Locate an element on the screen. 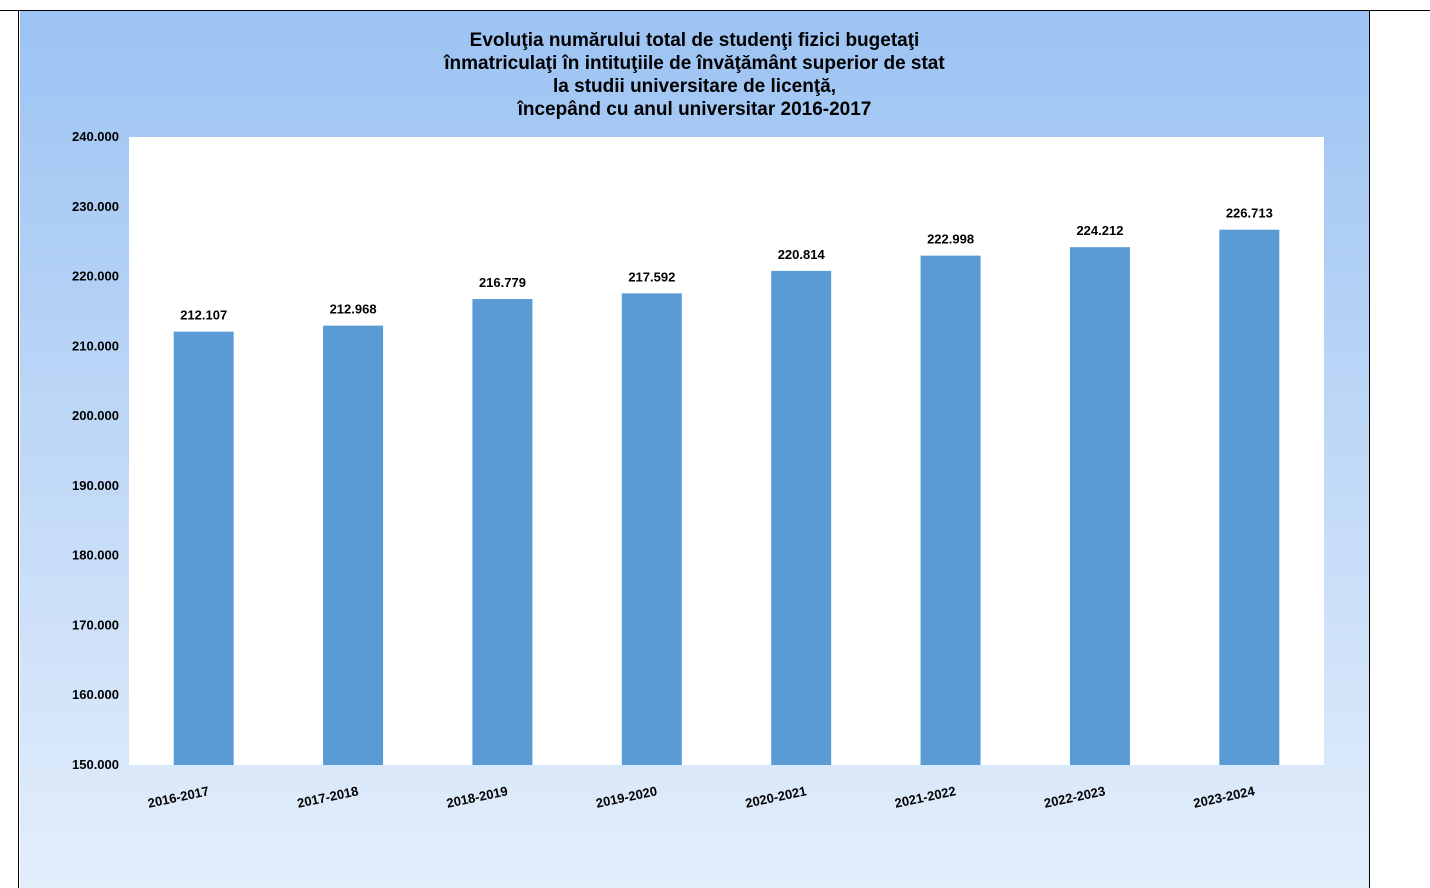 Image resolution: width=1430 pixels, height=888 pixels. y-tick-label: 160.000 is located at coordinates (95, 694).